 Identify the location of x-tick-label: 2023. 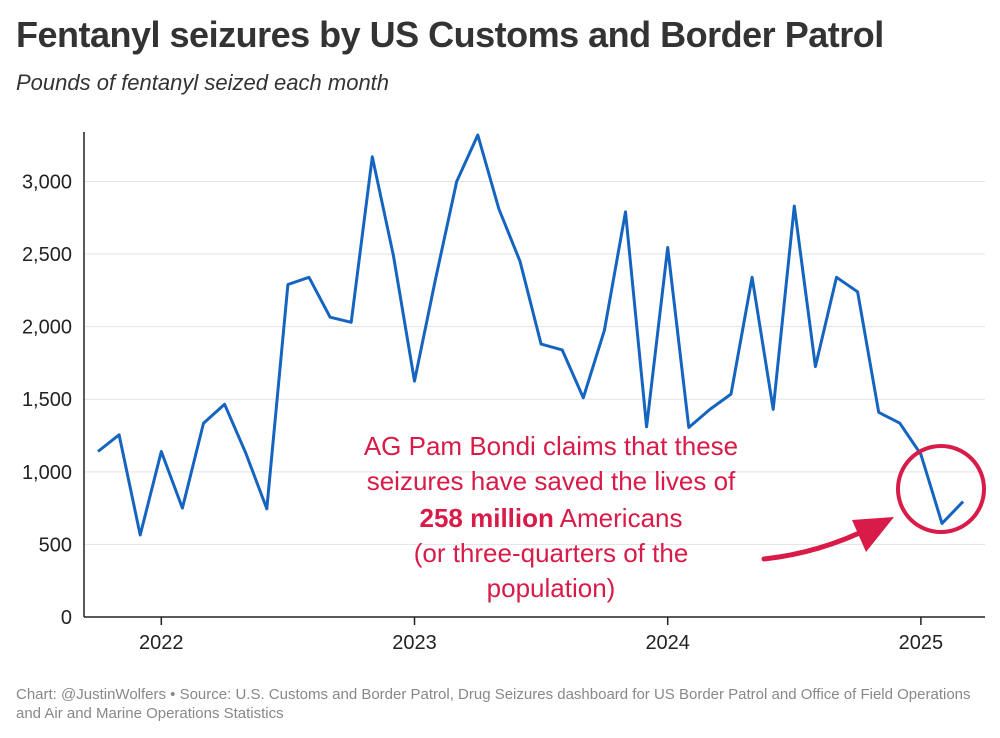
(414, 643).